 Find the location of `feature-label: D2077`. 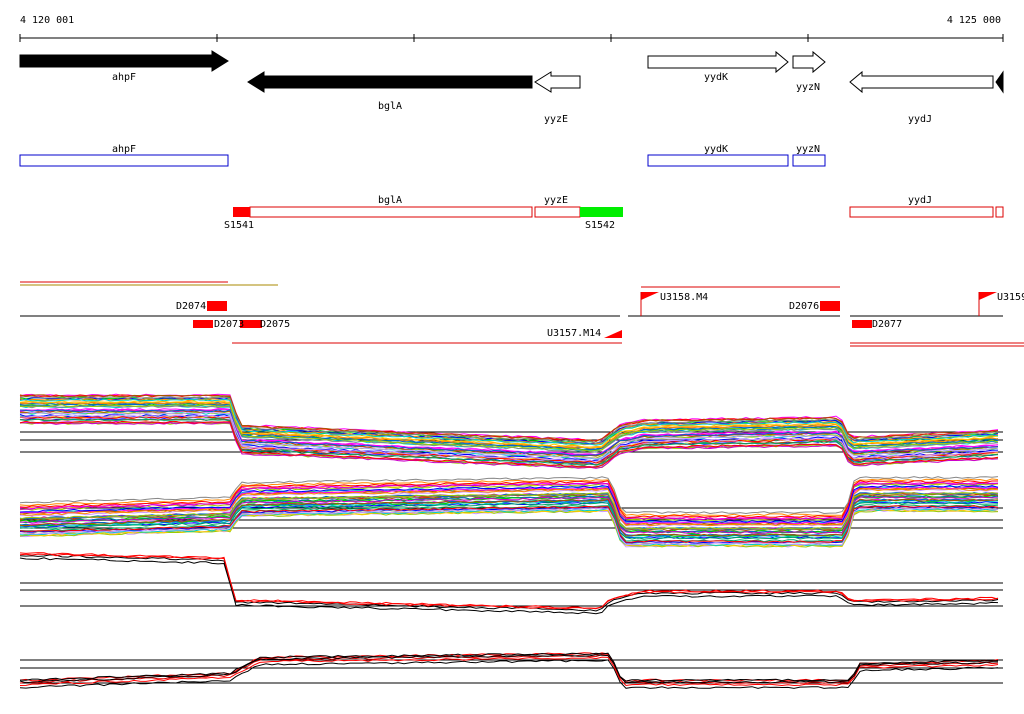

feature-label: D2077 is located at coordinates (887, 324).